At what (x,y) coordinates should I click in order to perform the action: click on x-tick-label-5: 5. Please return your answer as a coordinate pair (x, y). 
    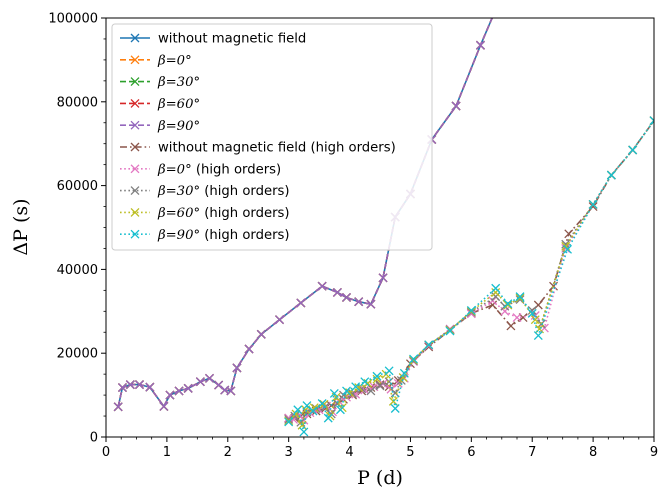
    Looking at the image, I should click on (410, 452).